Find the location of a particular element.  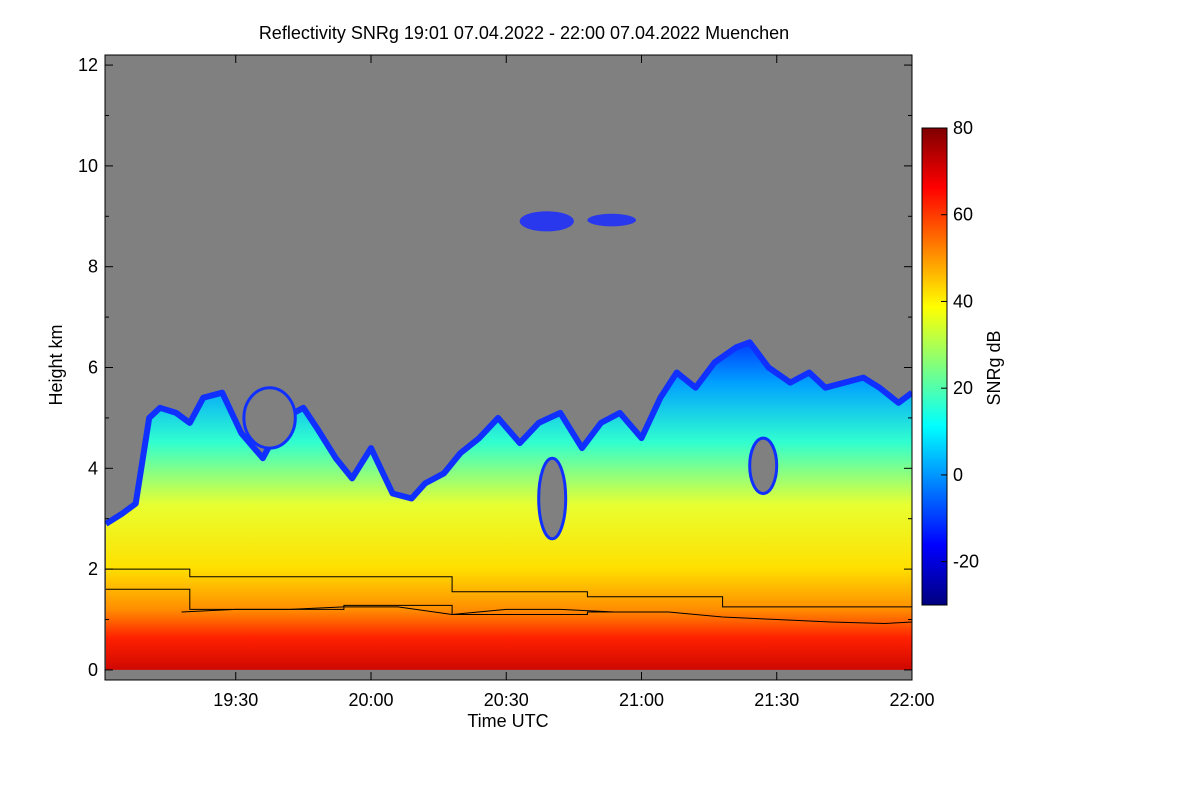

step-line is located at coordinates (508, 588).